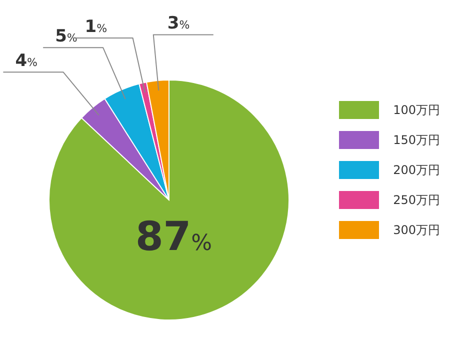 The image size is (456, 340). I want to click on legend-label: 100万円, so click(416, 110).